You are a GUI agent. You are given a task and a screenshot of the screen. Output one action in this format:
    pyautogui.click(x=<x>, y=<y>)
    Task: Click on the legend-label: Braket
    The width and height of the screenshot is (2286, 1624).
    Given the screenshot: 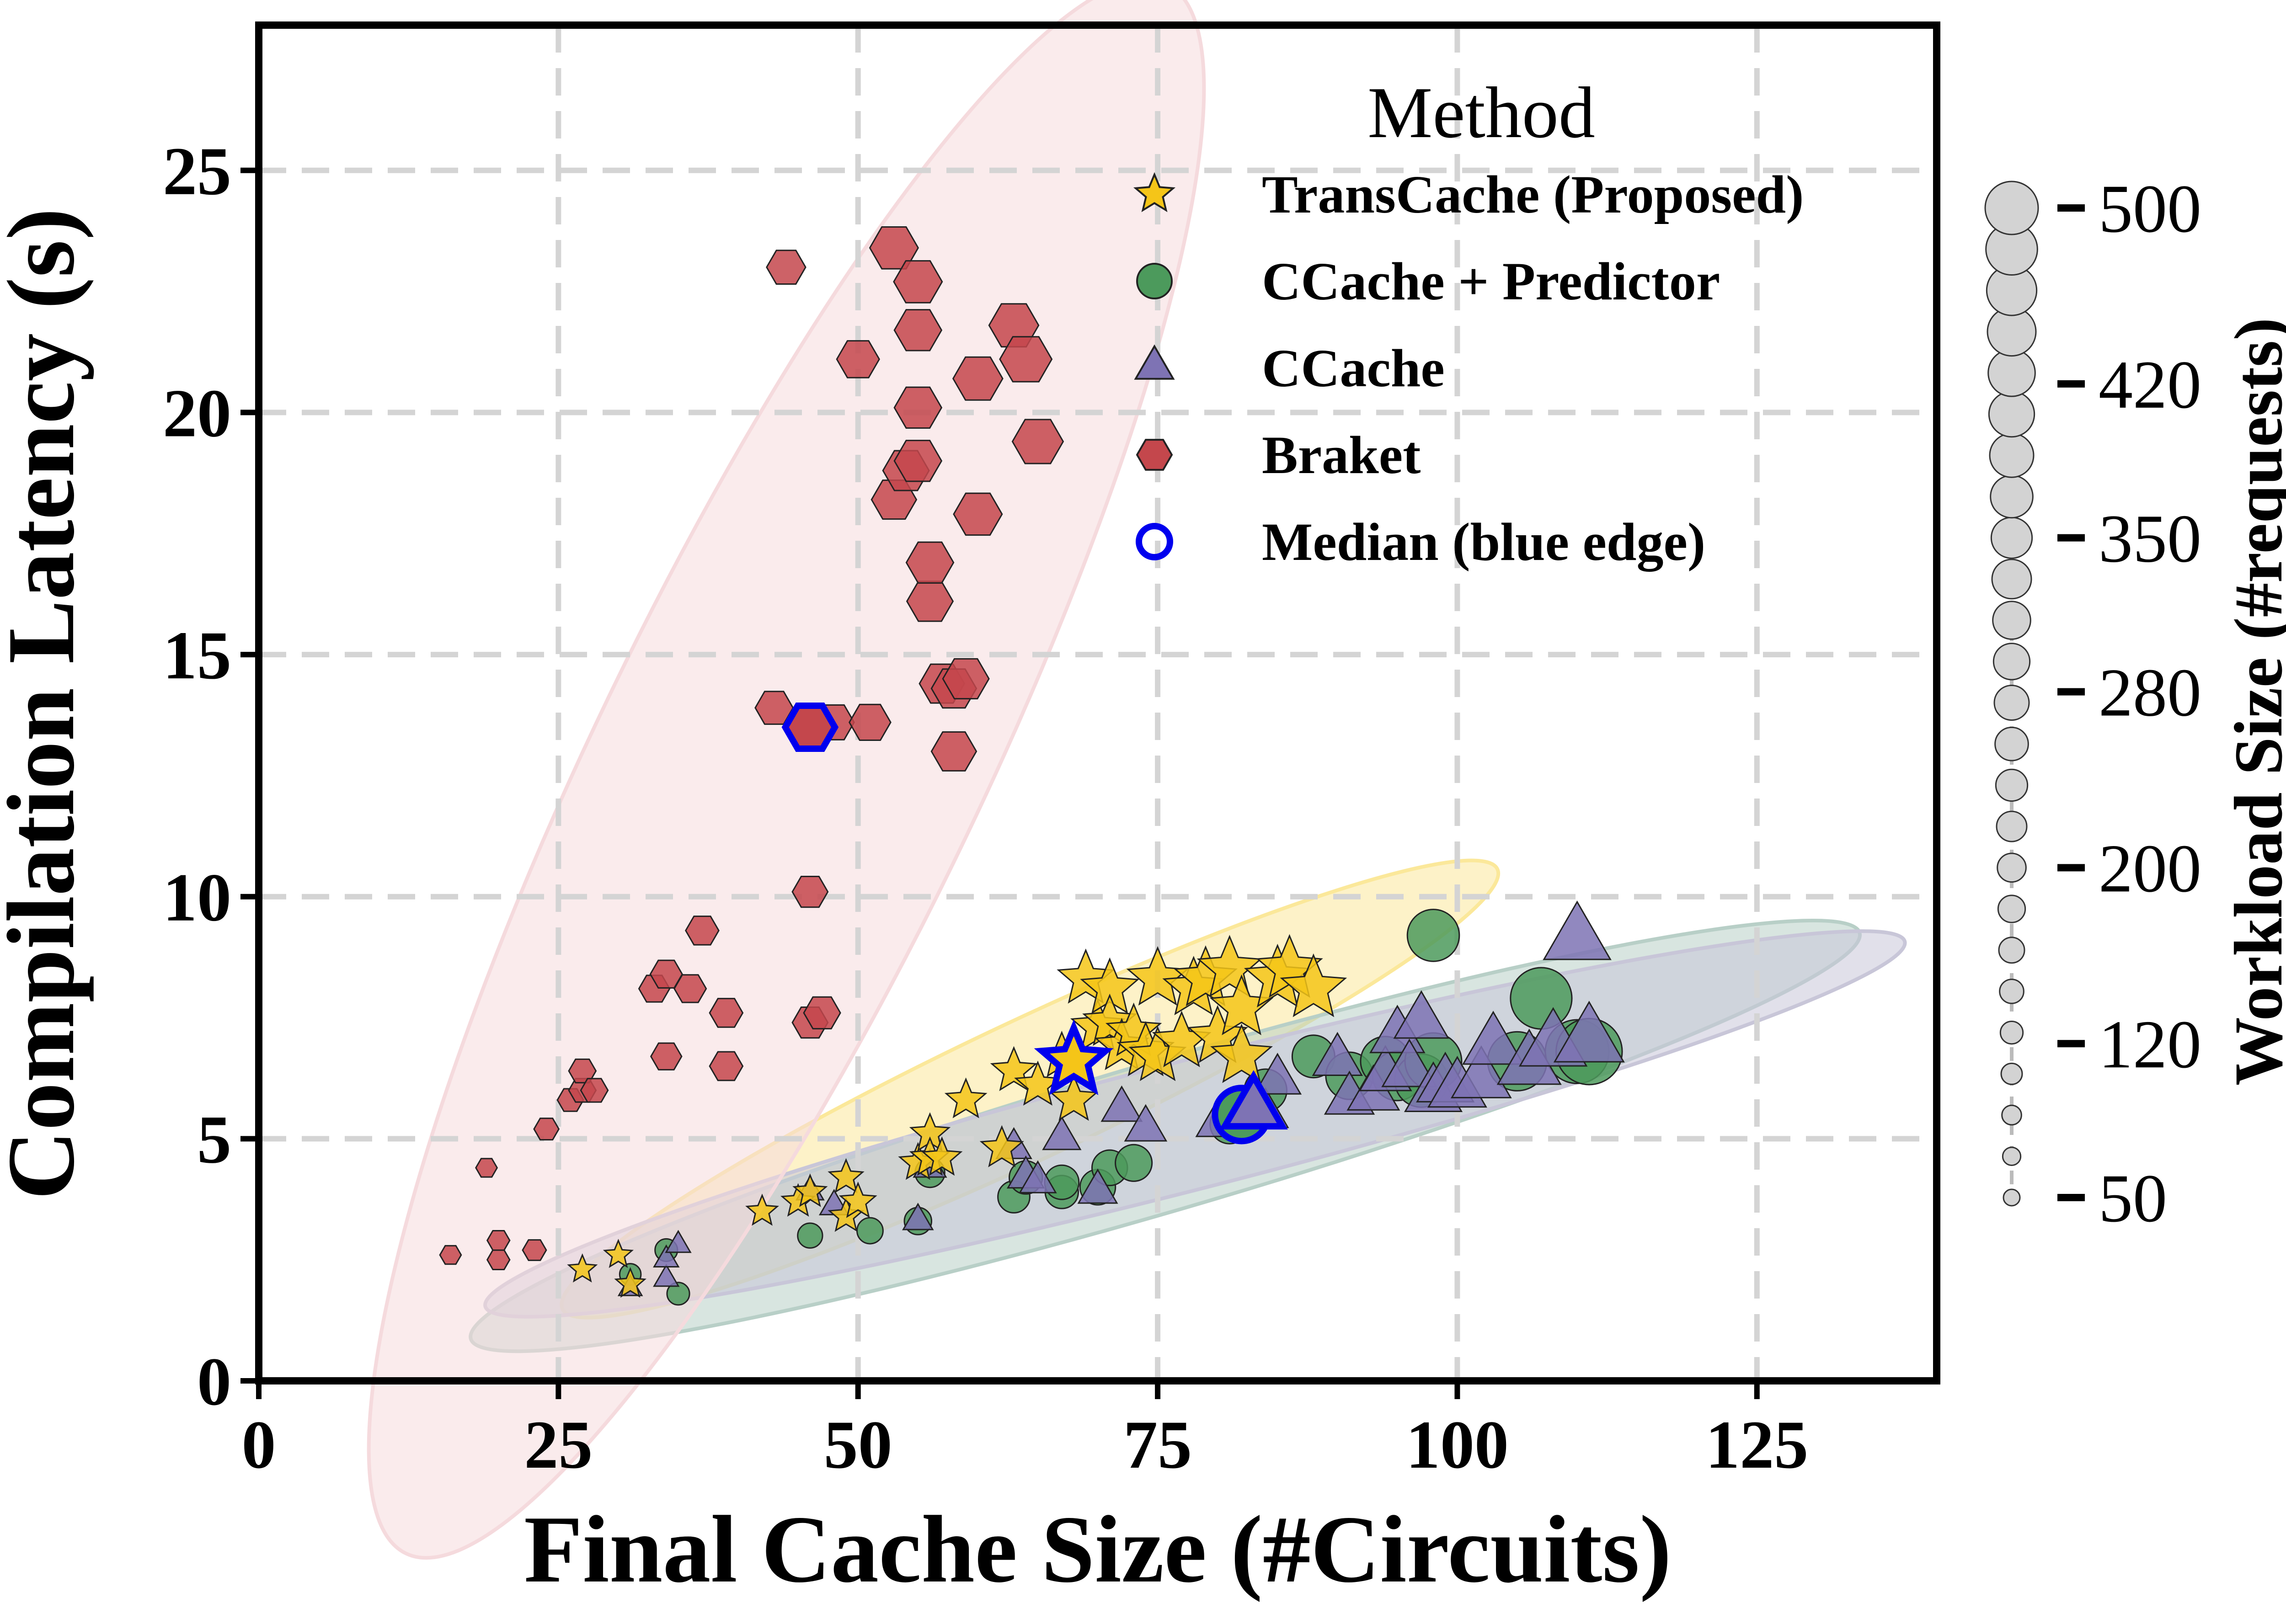 What is the action you would take?
    pyautogui.click(x=1341, y=455)
    